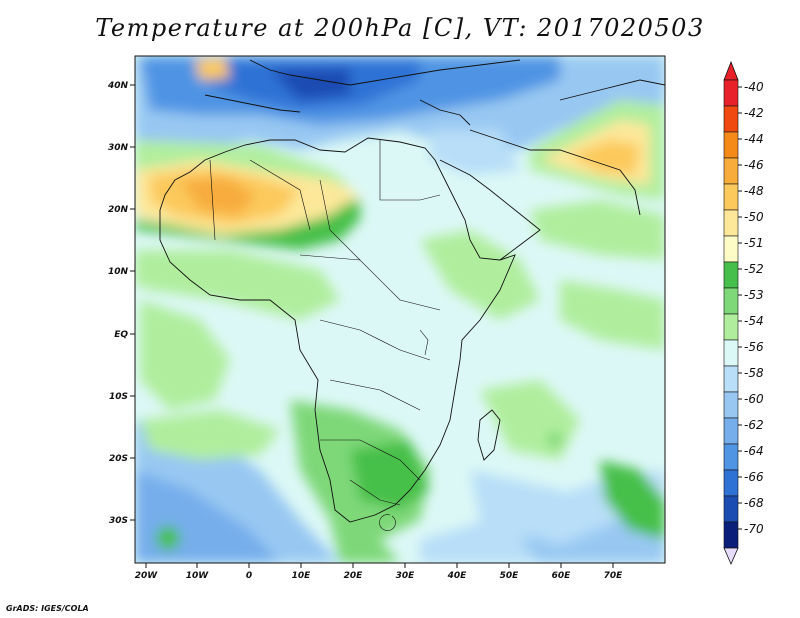 This screenshot has width=800, height=618. Describe the element at coordinates (510, 576) in the screenshot. I see `lon-label-50e: 50E` at that location.